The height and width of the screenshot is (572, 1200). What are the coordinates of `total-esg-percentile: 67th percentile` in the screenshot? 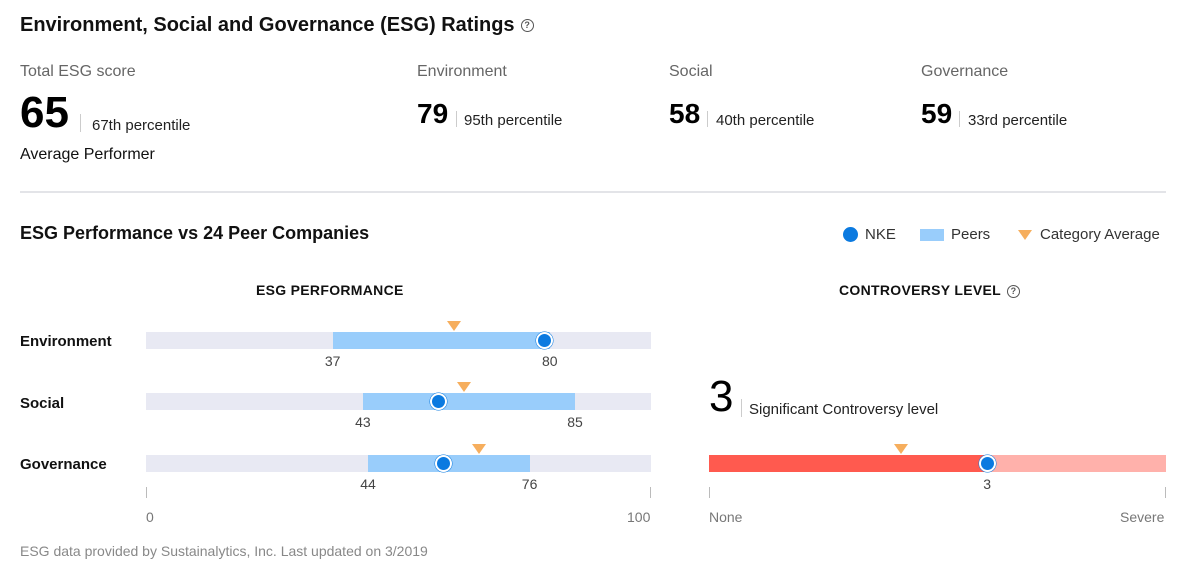 It's located at (141, 125).